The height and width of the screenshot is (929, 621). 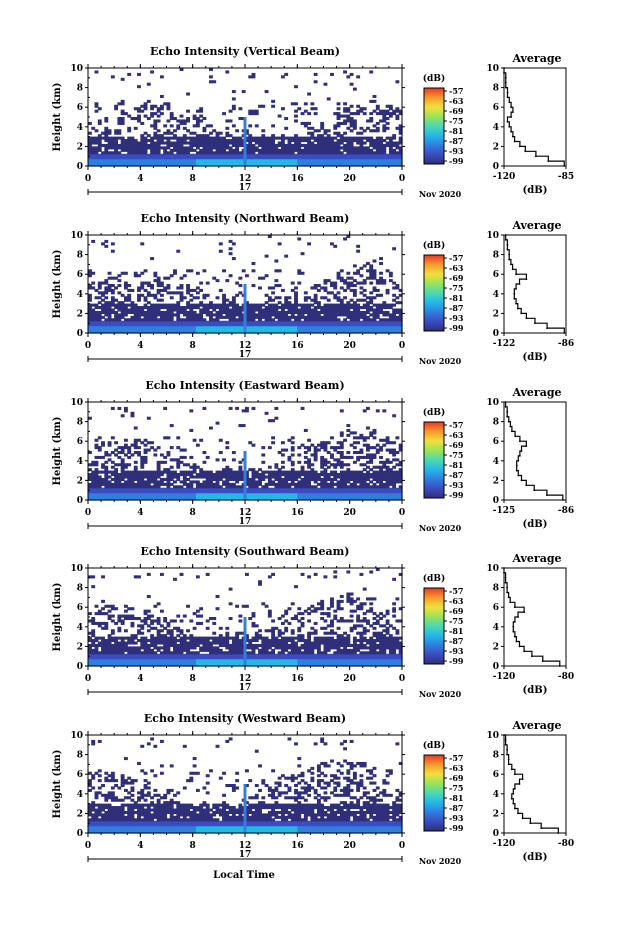 I want to click on profile-y-tick-label: 0, so click(x=496, y=667).